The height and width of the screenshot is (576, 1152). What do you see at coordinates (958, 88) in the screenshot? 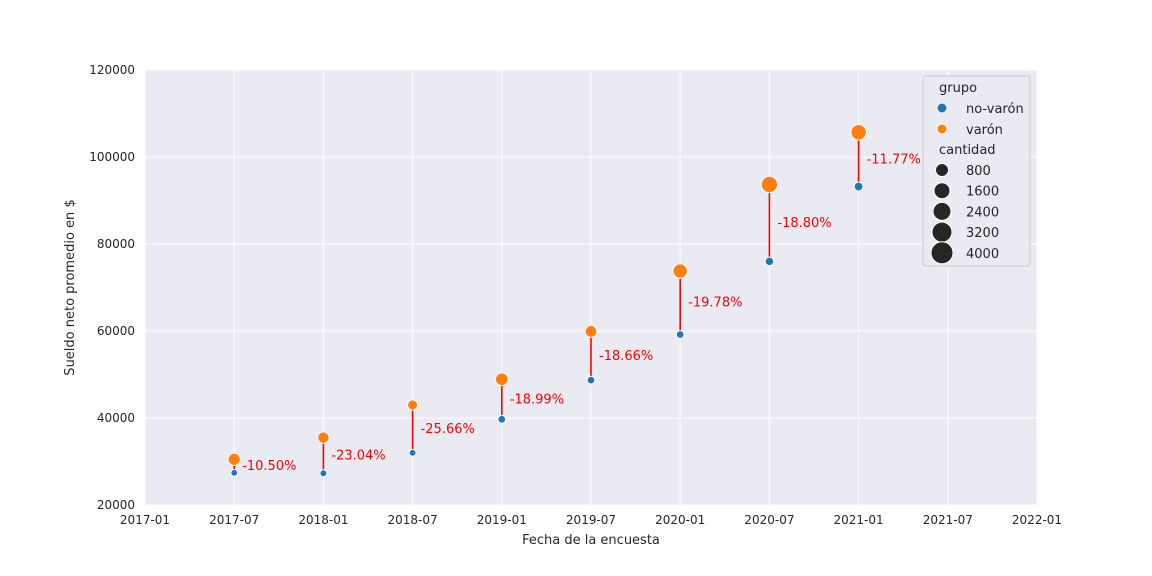
I see `legend-hue-title: grupo` at bounding box center [958, 88].